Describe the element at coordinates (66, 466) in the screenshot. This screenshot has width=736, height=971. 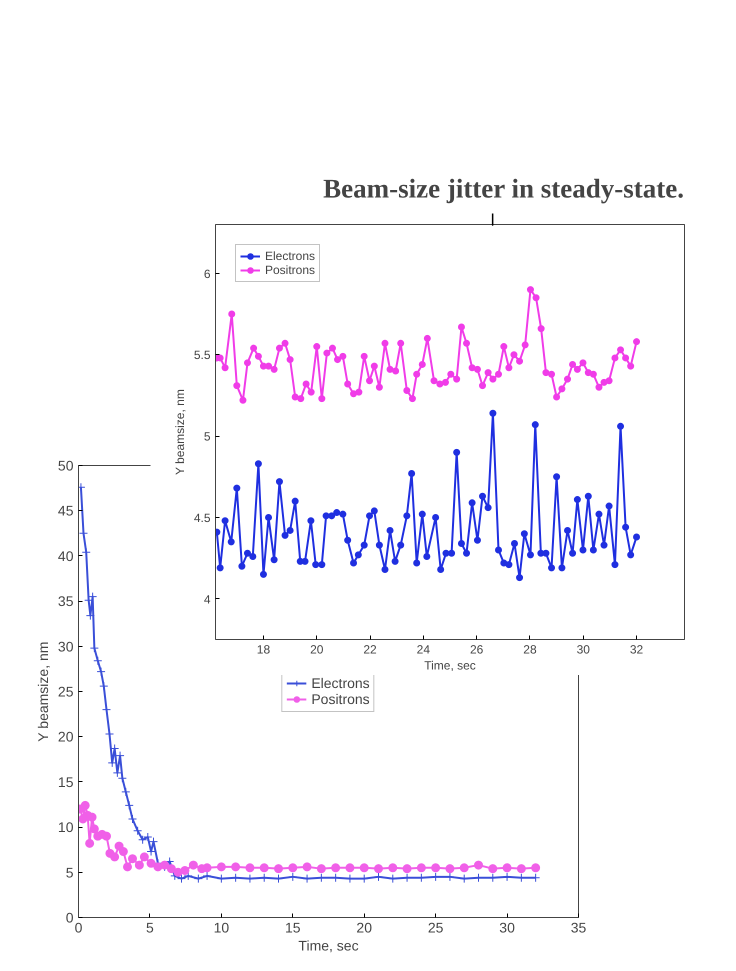
I see `y-tick-label: 50` at that location.